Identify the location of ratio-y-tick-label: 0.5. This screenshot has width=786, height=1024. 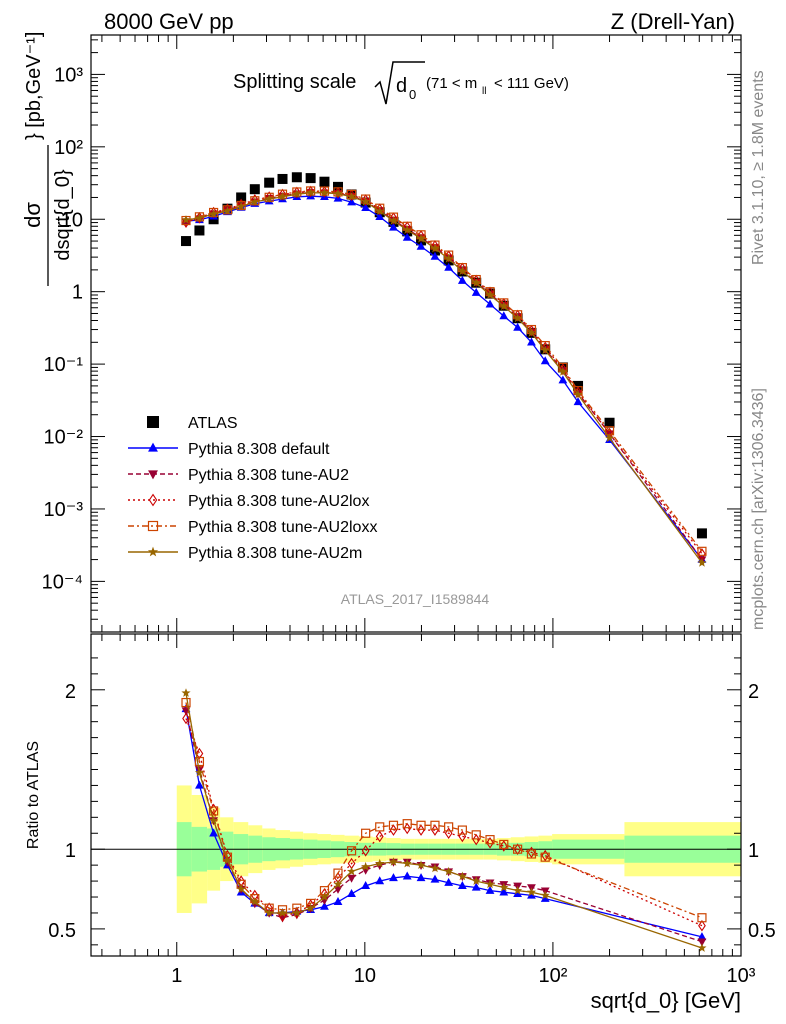
(62, 931).